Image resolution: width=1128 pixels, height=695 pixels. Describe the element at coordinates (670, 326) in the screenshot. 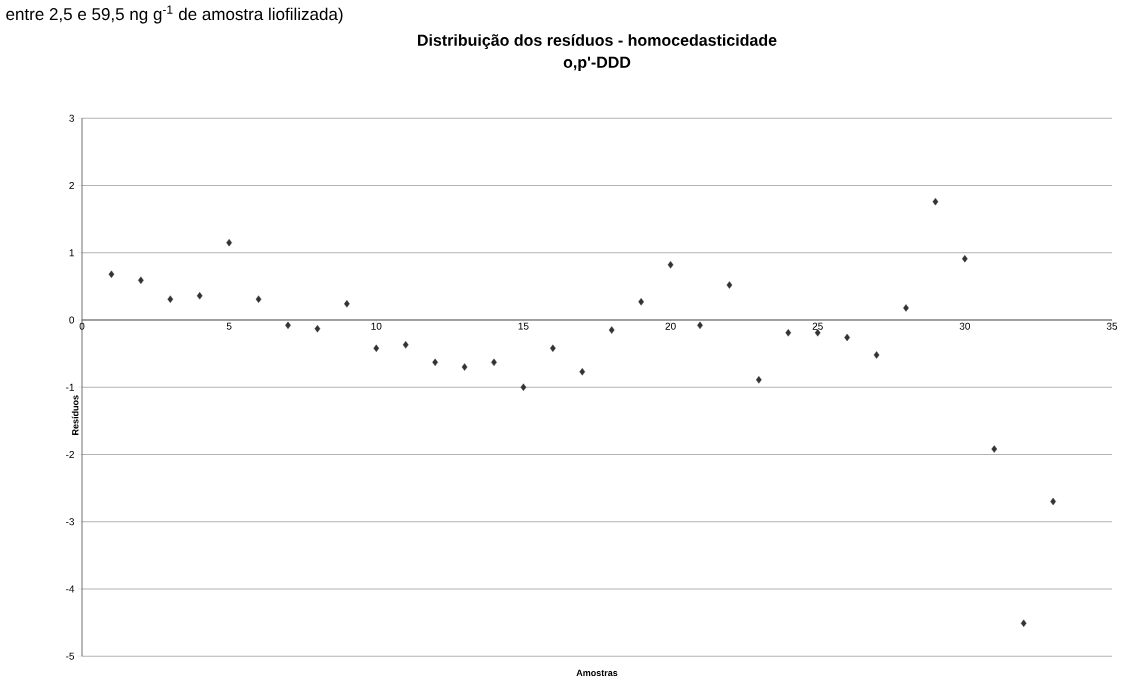

I see `x-tick-label: 20` at that location.